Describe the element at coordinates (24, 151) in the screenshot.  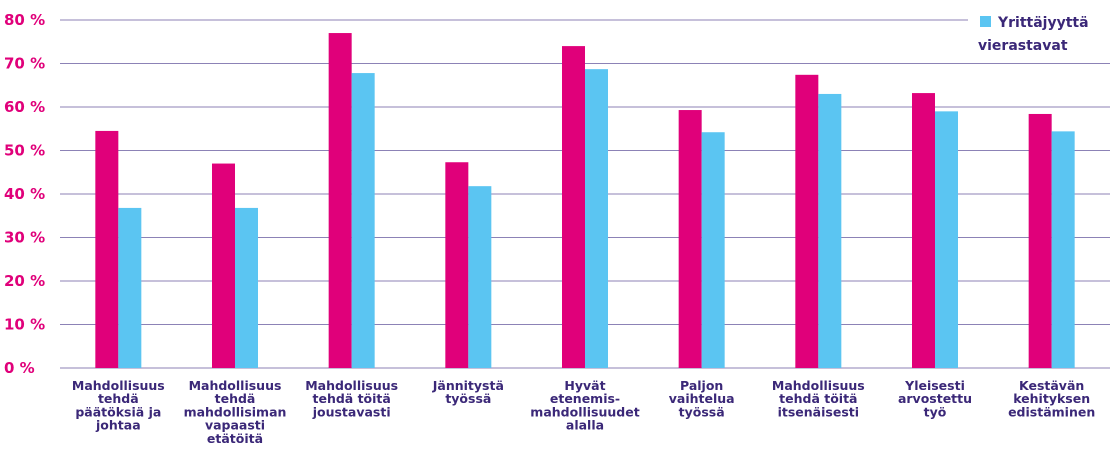
I see `y-tick-label: 50 %` at that location.